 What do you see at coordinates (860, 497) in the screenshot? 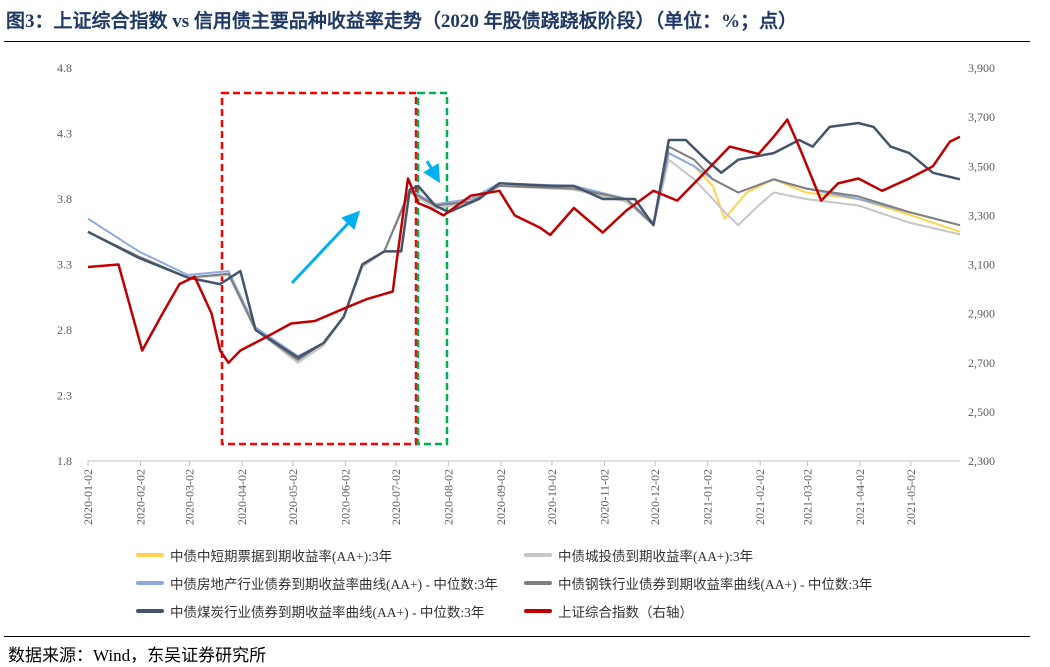
I see `x-tick-label: 2021-04-02` at bounding box center [860, 497].